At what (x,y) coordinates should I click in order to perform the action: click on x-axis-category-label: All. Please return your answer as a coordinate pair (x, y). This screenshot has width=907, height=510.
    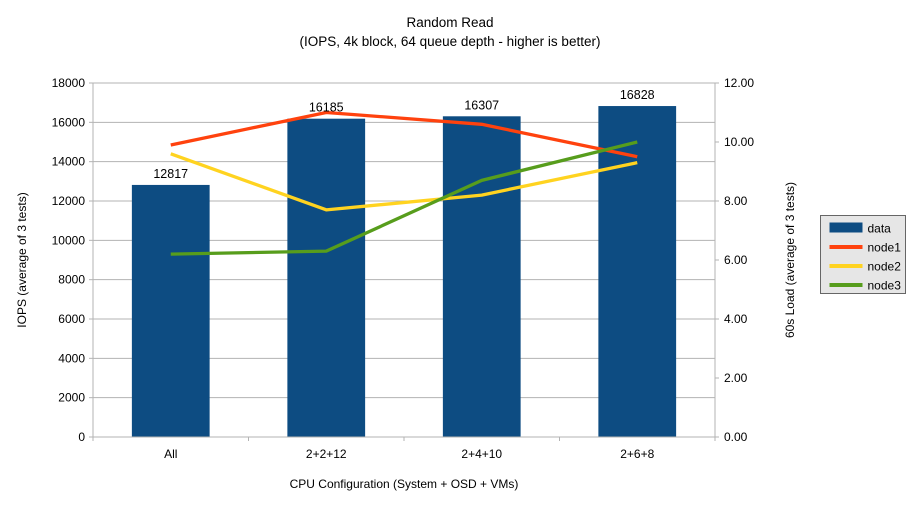
    Looking at the image, I should click on (170, 454).